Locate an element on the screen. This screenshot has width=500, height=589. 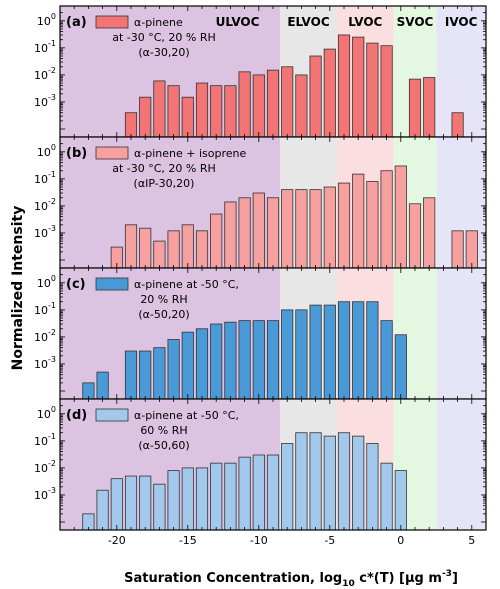
y-tick-label-base-1-2: 10 is located at coordinates (41, 48).